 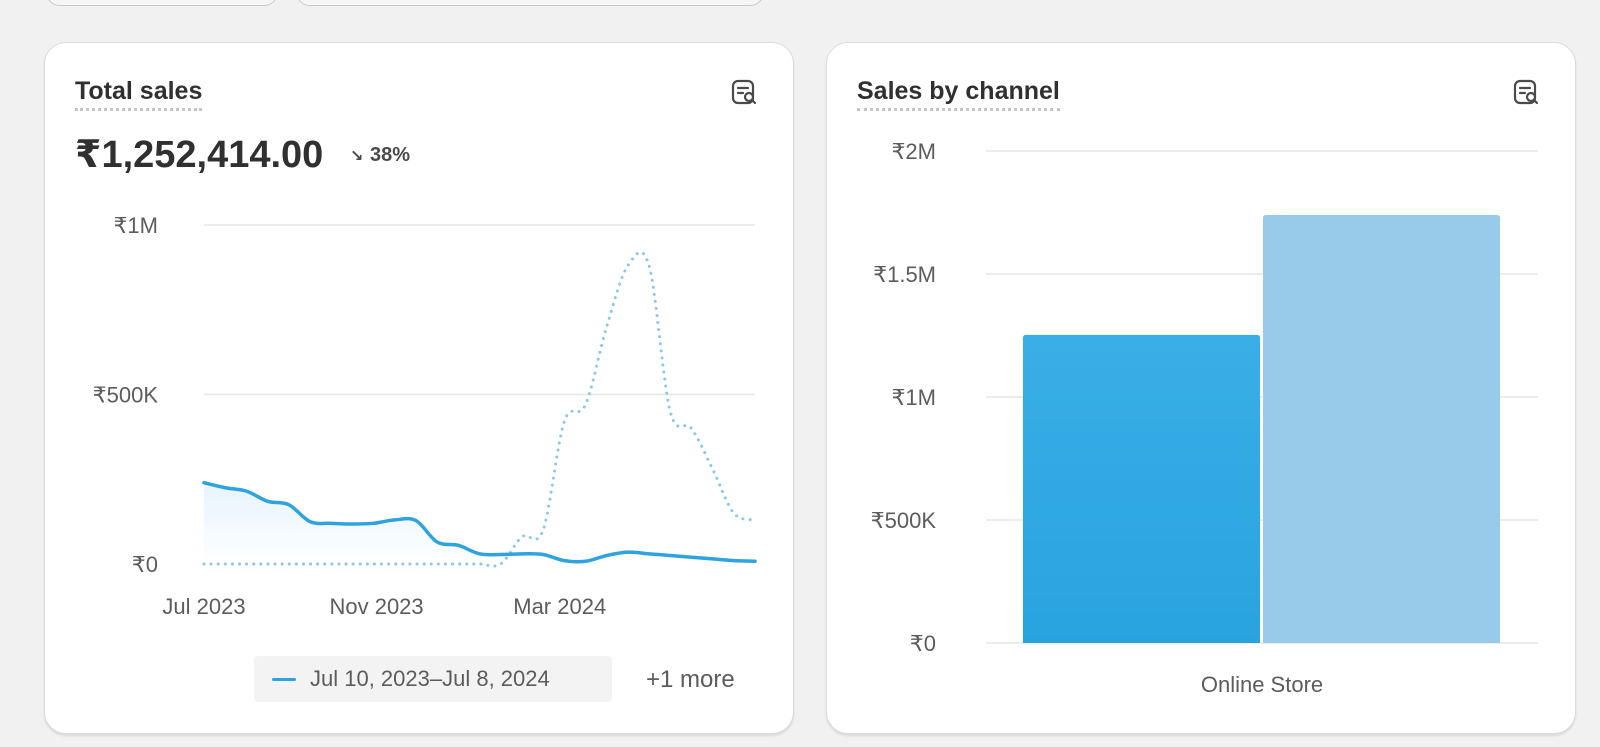 I want to click on legend-more-button: +1 more, so click(x=690, y=679).